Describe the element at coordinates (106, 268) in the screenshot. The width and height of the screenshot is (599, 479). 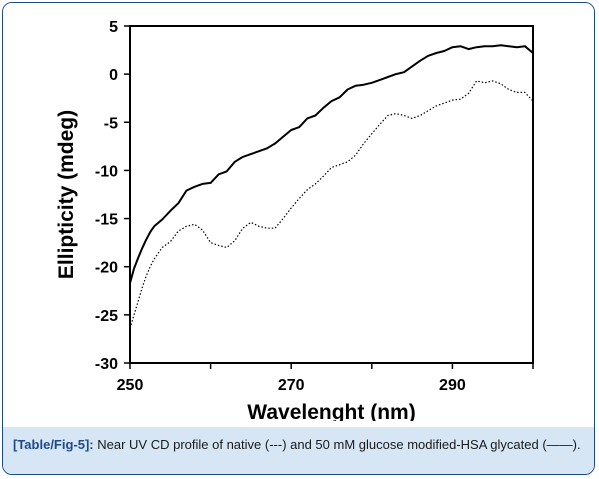
I see `y-tick-label: -20` at that location.